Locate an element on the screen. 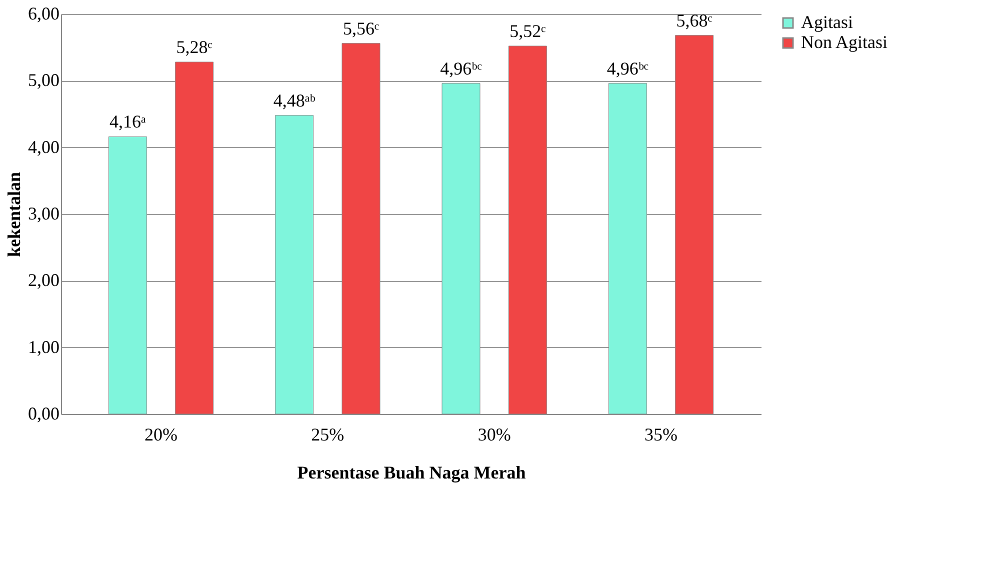  x-axis-title: Persentase Buah Naga Merah is located at coordinates (411, 472).